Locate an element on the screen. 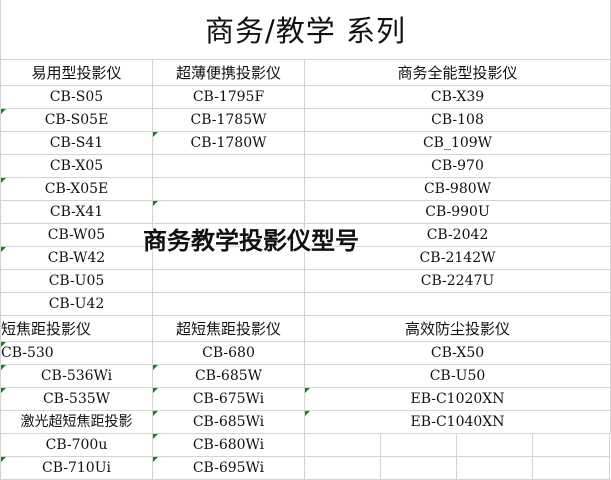 The width and height of the screenshot is (611, 480). model-cell: EB-C1040XN is located at coordinates (458, 422).